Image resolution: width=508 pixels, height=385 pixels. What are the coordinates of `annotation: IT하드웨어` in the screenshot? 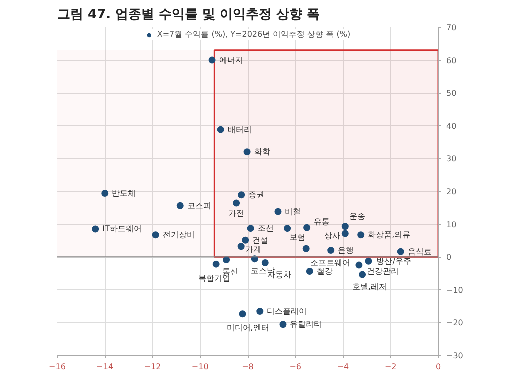 It's located at (122, 229).